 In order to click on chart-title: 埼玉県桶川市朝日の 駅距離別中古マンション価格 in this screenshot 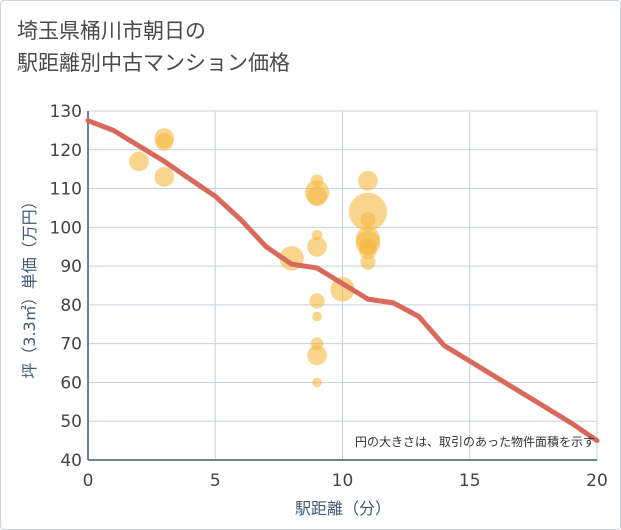, I will do `click(153, 47)`.